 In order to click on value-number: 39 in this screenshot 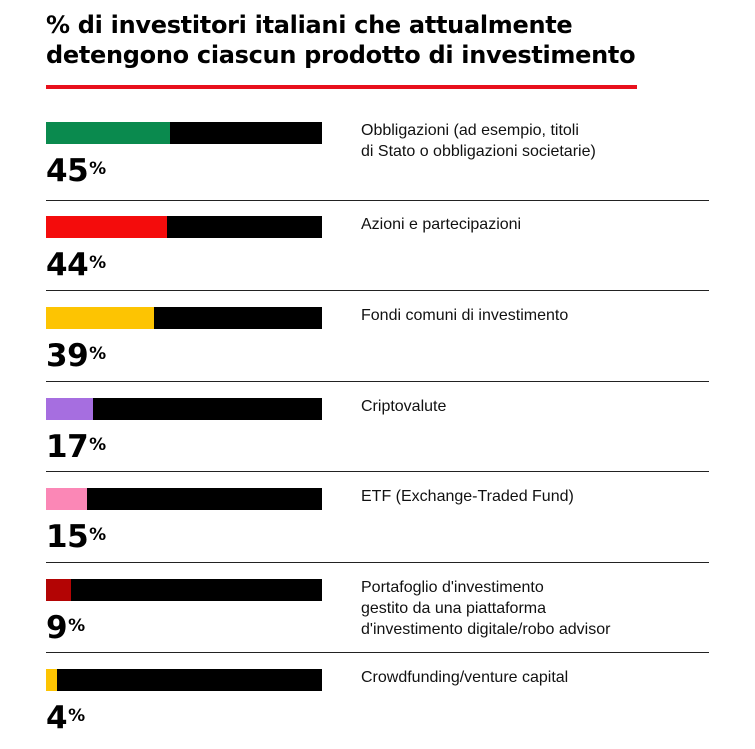, I will do `click(67, 356)`.